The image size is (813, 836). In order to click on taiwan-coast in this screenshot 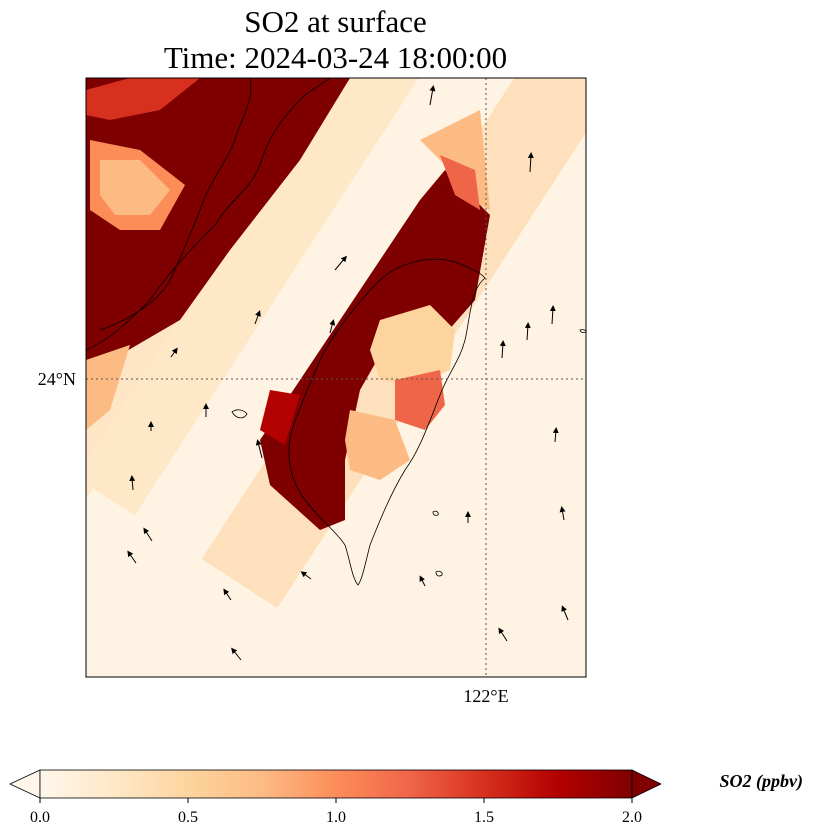, I will do `click(387, 422)`.